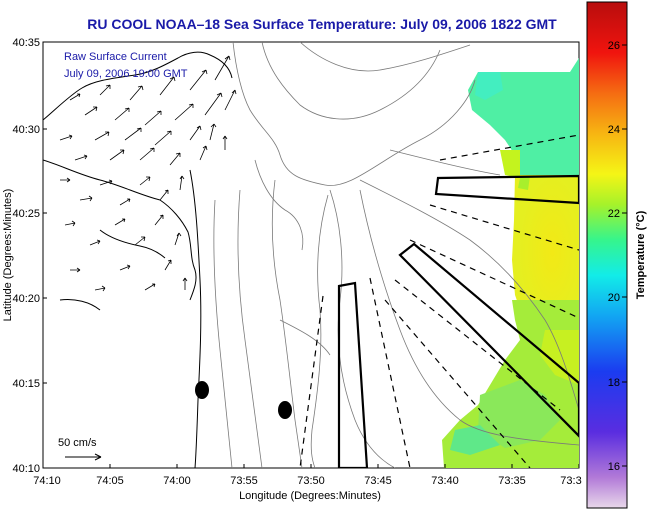 The width and height of the screenshot is (651, 511). Describe the element at coordinates (26, 130) in the screenshot. I see `y-tick-label: 40:30` at that location.